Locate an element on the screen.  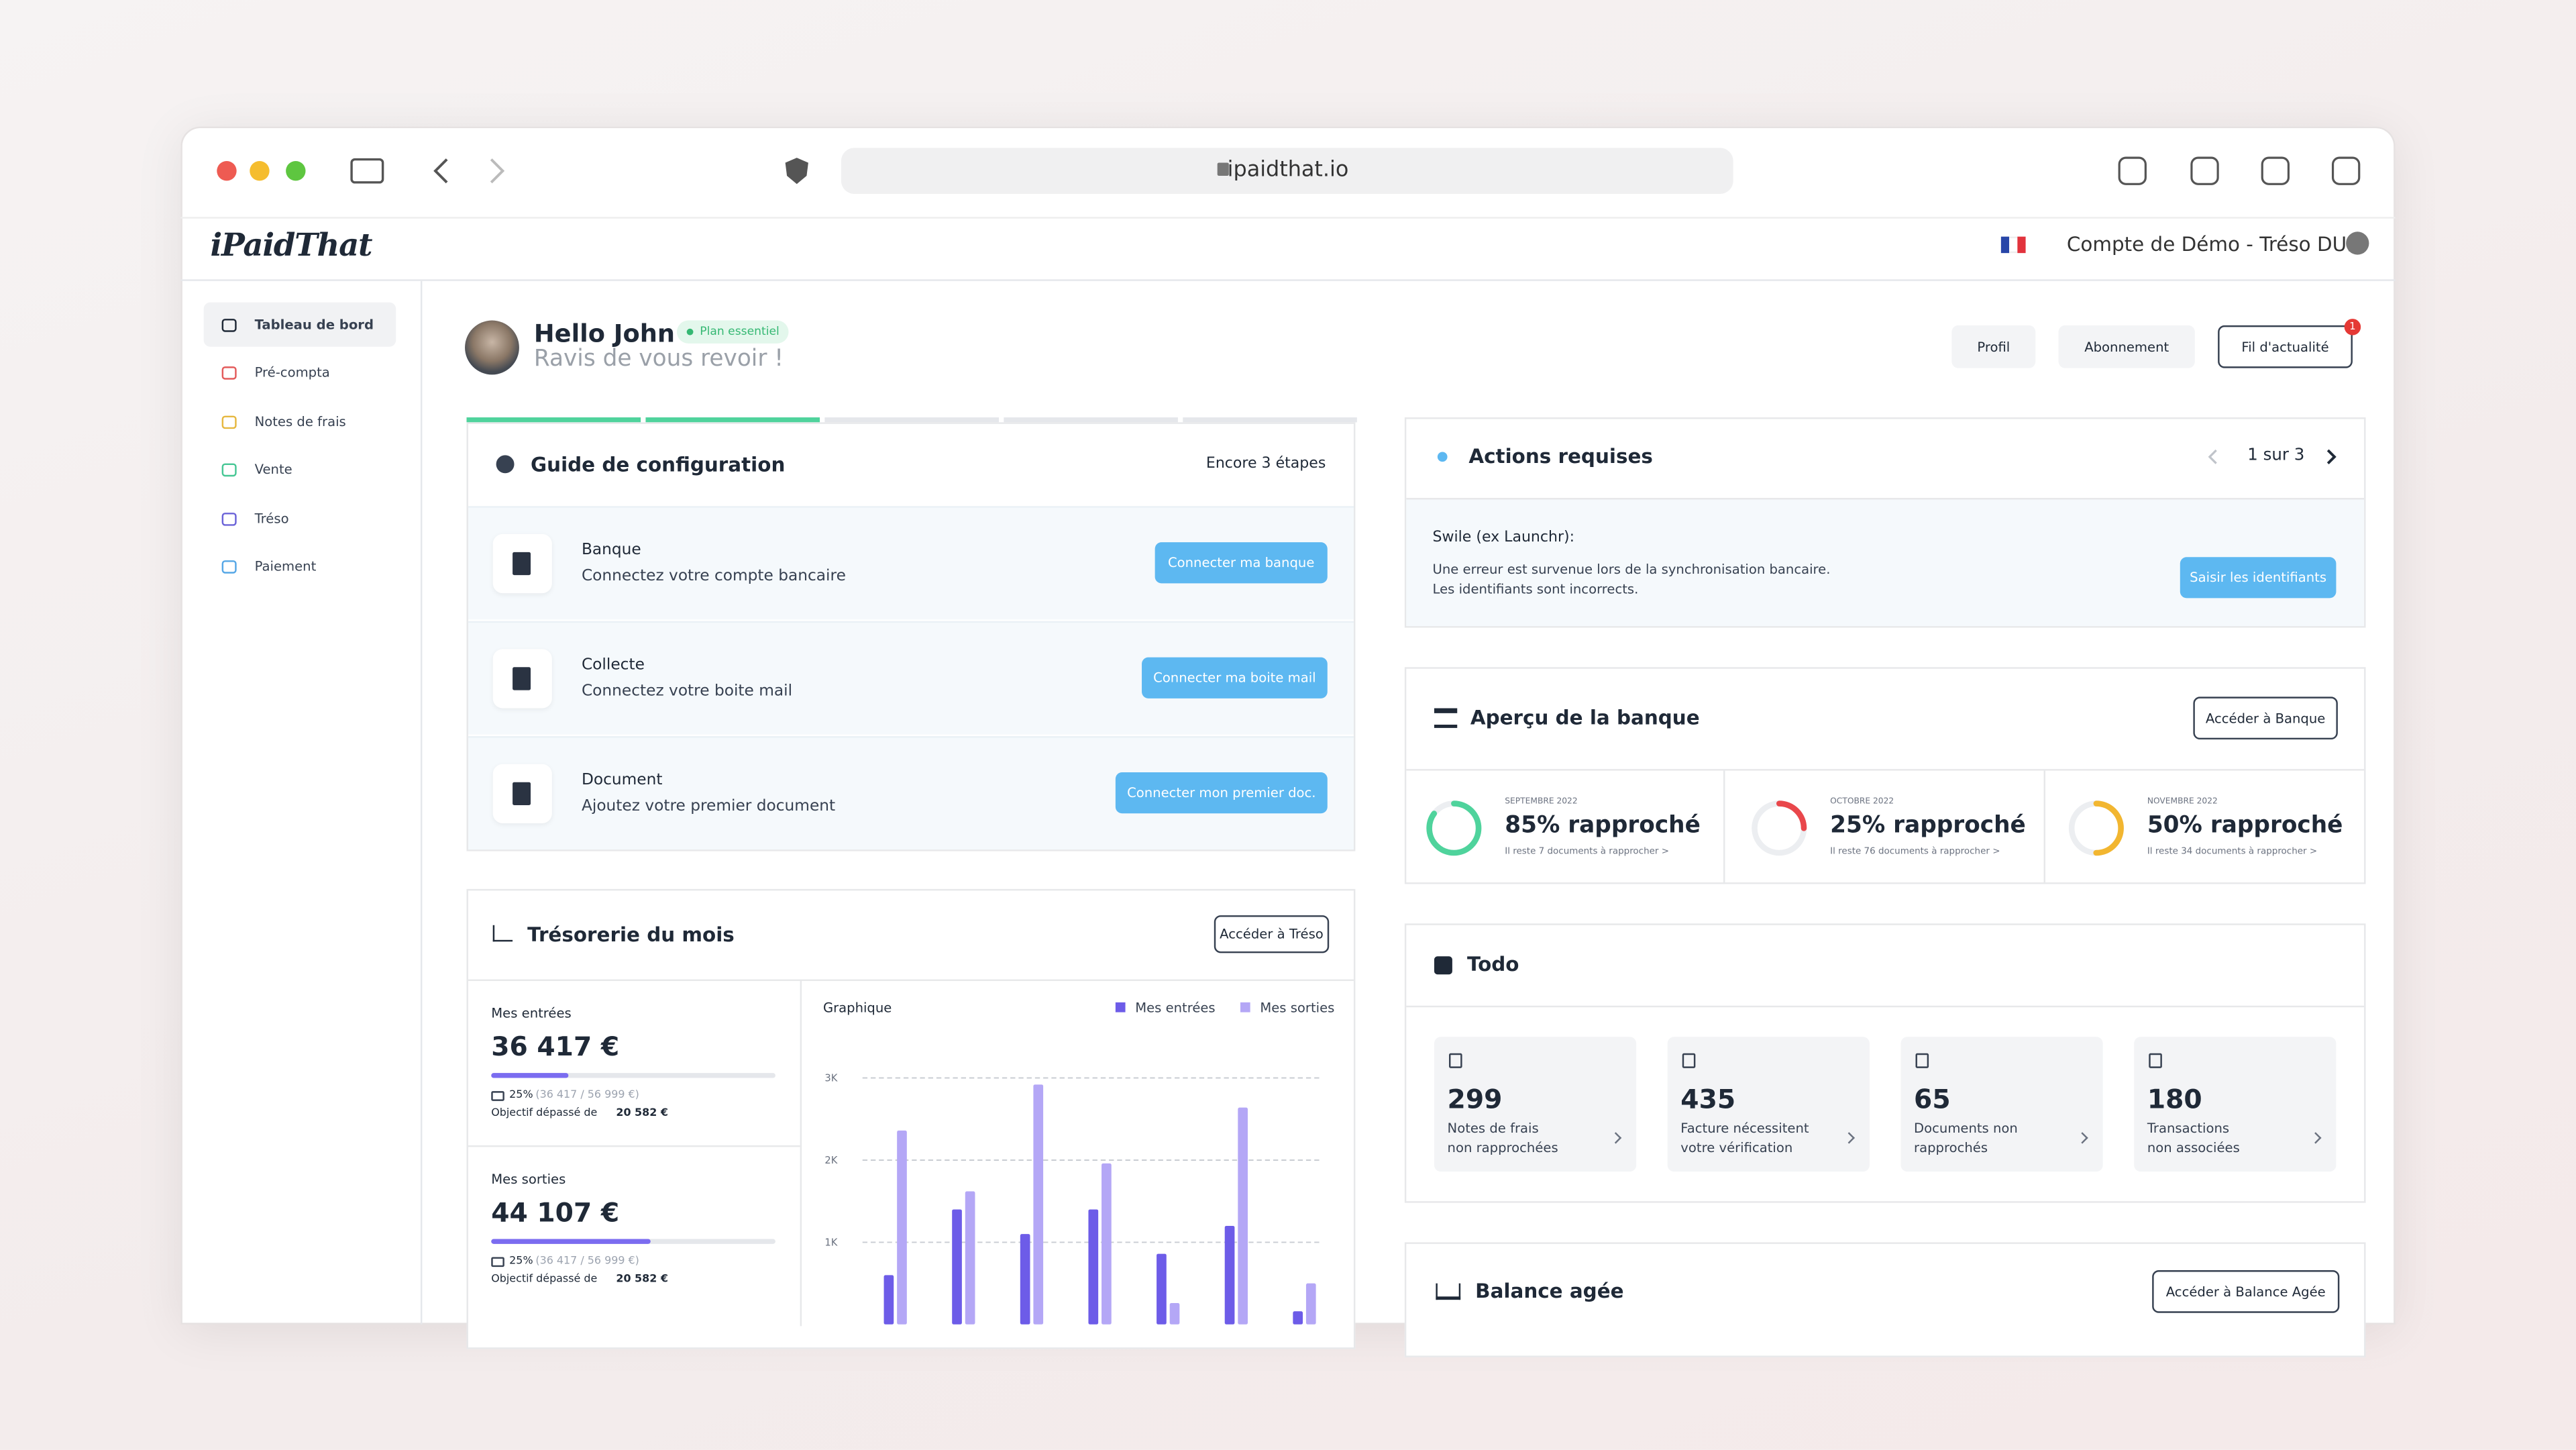
match-rate: 25% rapproché is located at coordinates (1928, 826).